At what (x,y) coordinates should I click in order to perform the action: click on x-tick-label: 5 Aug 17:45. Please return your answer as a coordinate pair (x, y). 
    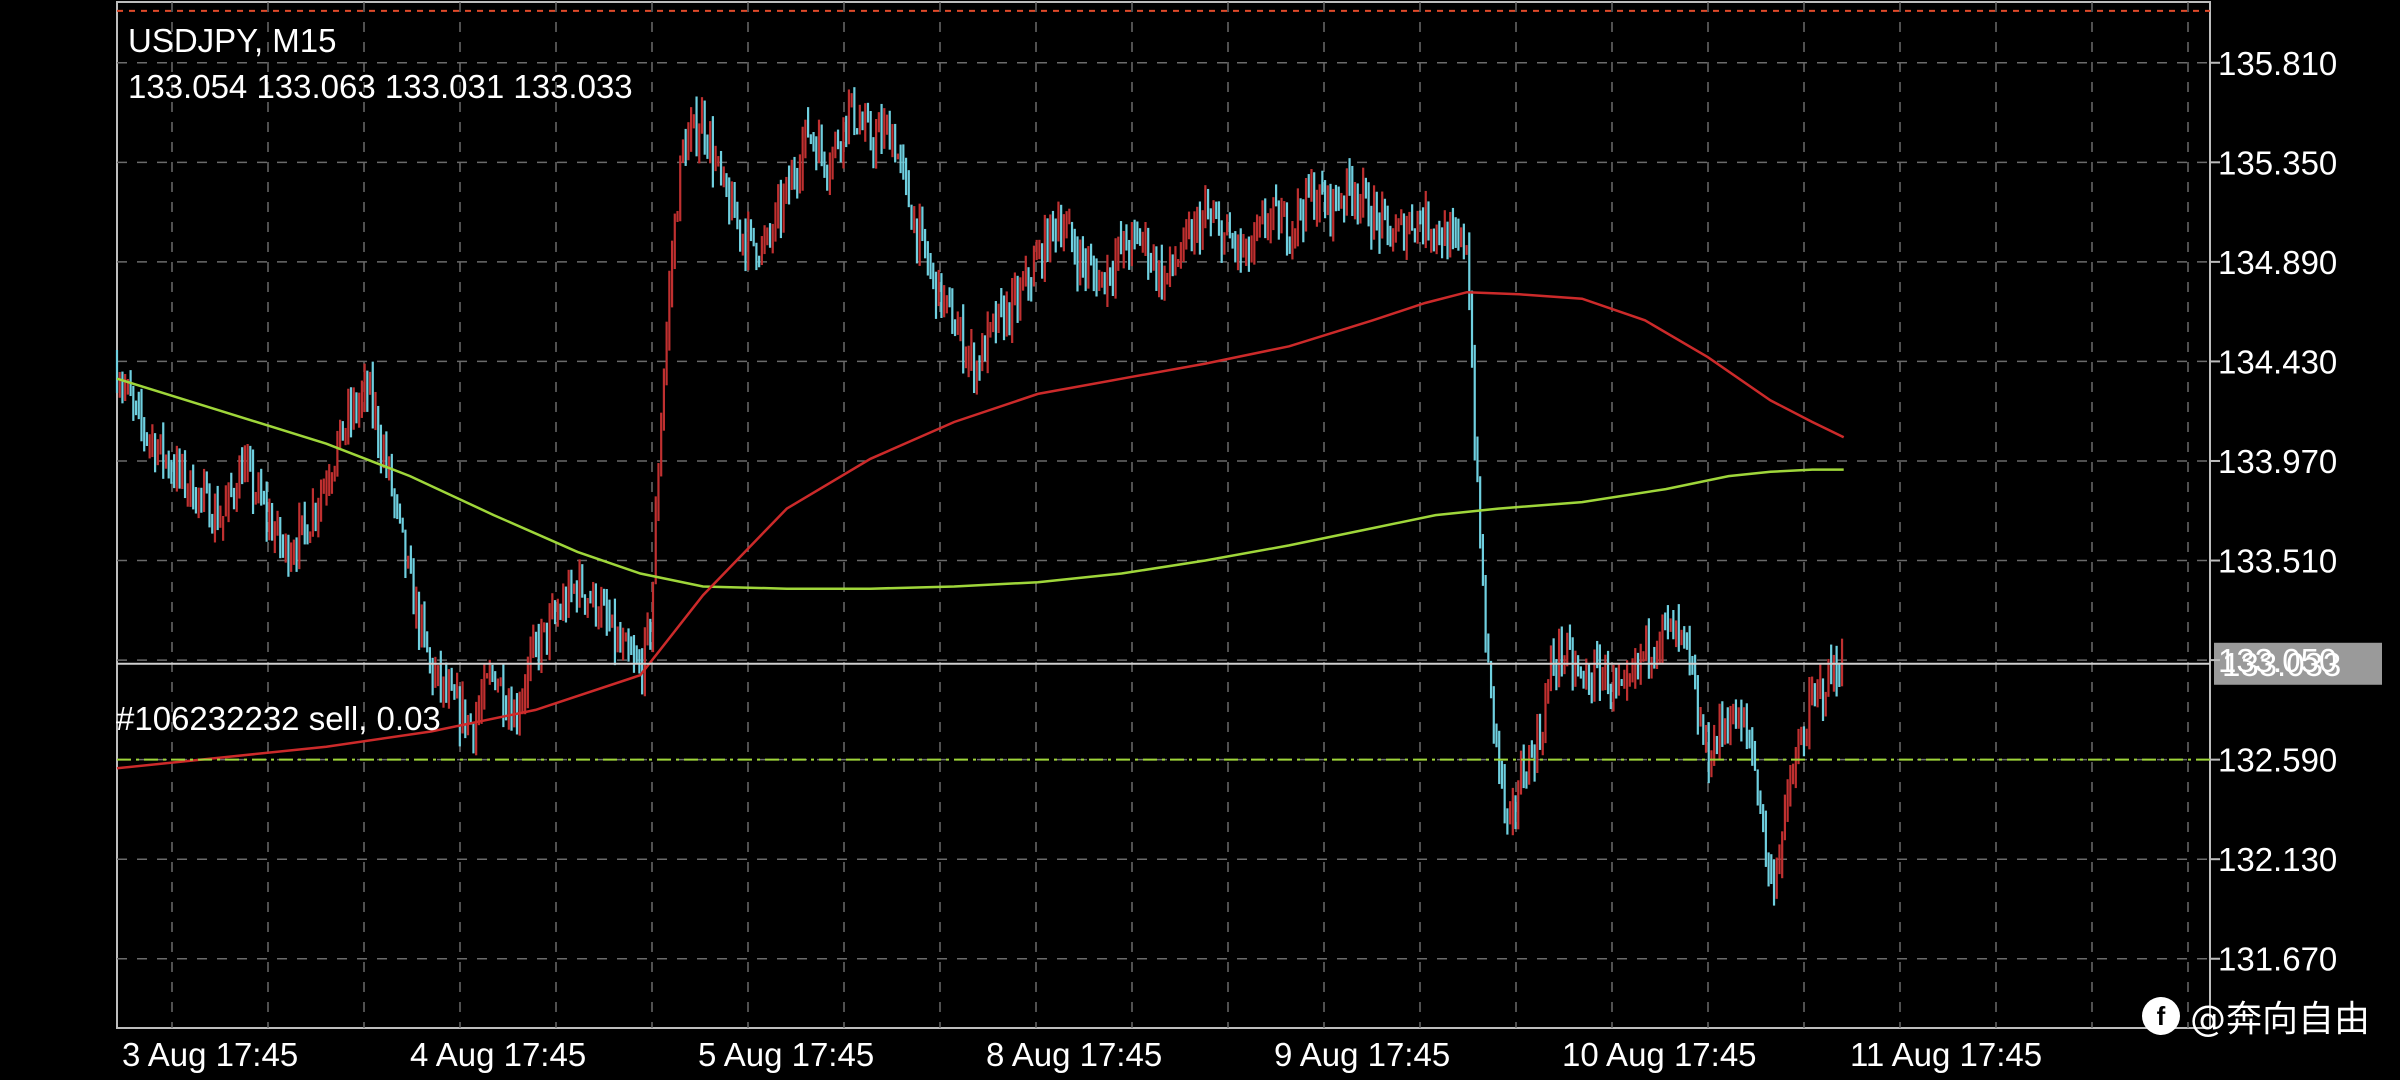
    Looking at the image, I should click on (786, 1054).